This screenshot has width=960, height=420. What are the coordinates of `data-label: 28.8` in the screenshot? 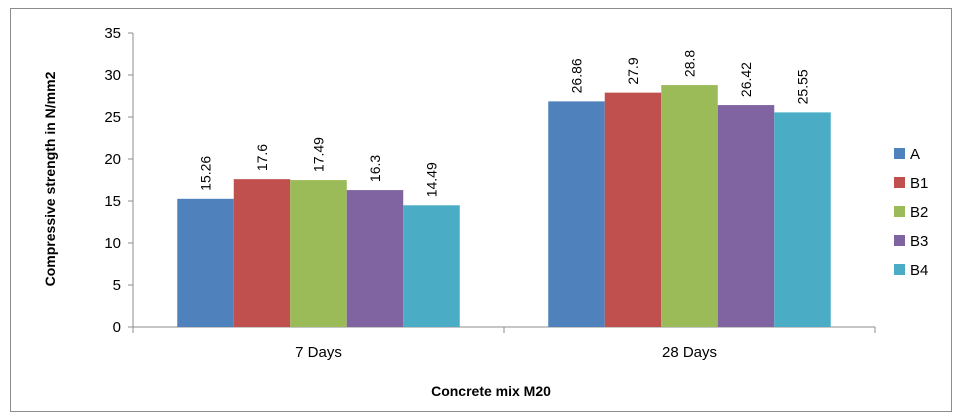 It's located at (690, 63).